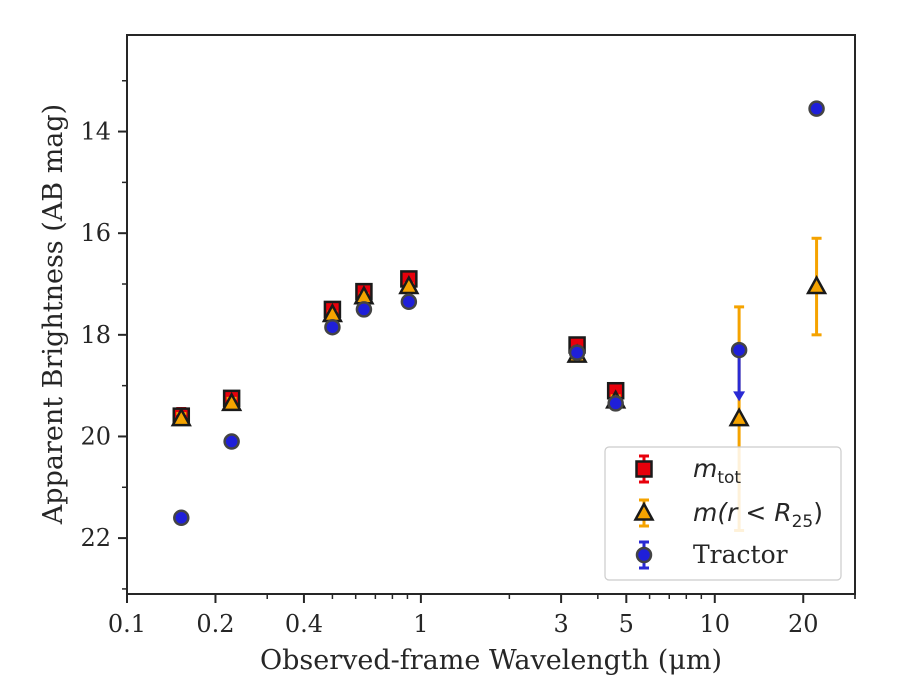 This screenshot has width=900, height=700. I want to click on y-tick-label: 14, so click(95, 132).